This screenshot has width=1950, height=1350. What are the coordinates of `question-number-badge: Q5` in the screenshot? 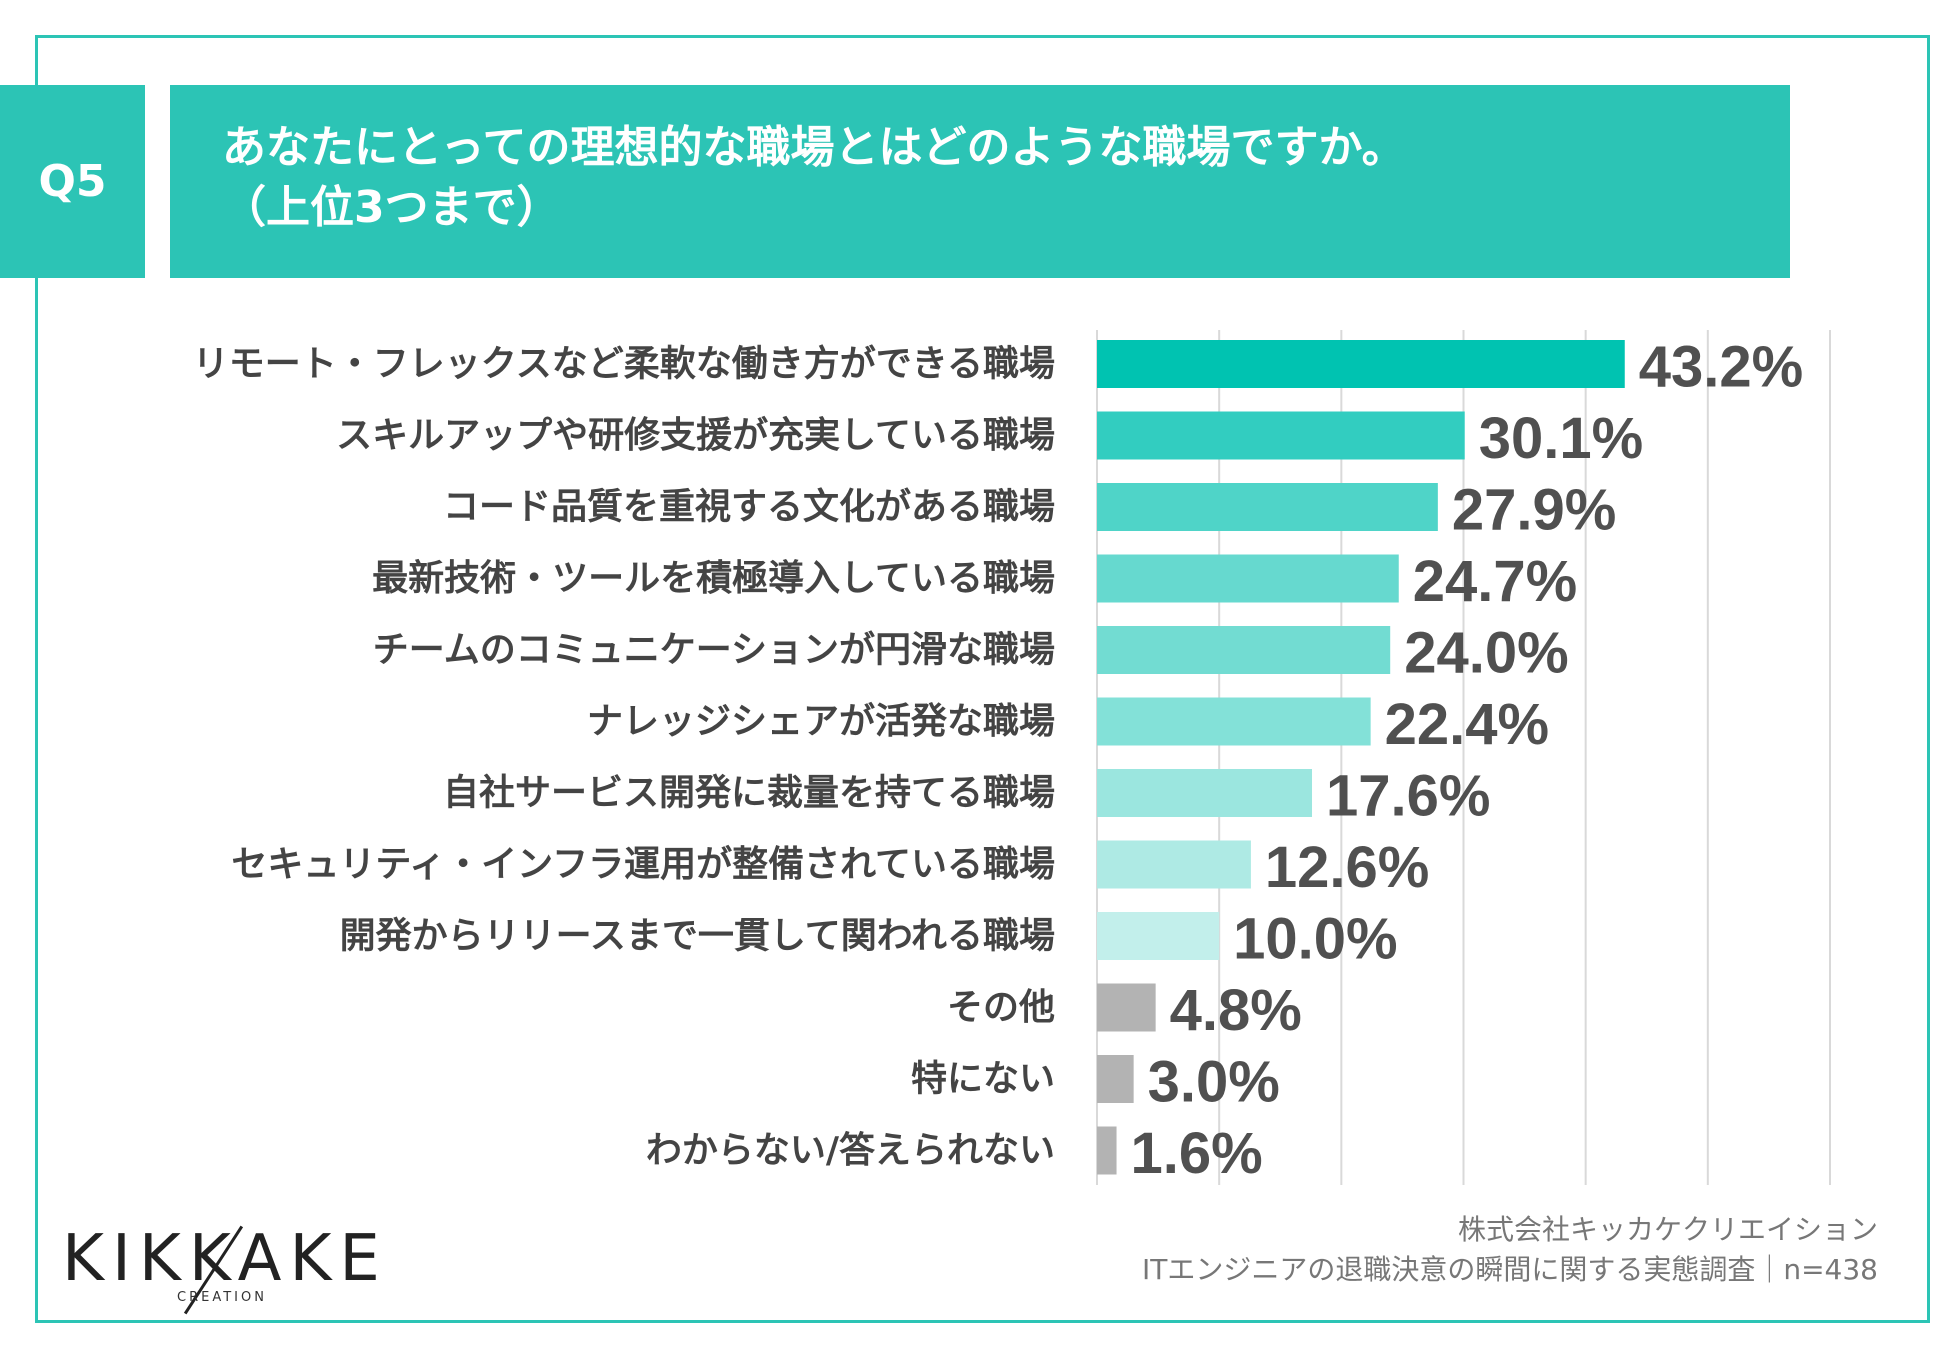 It's located at (72, 181).